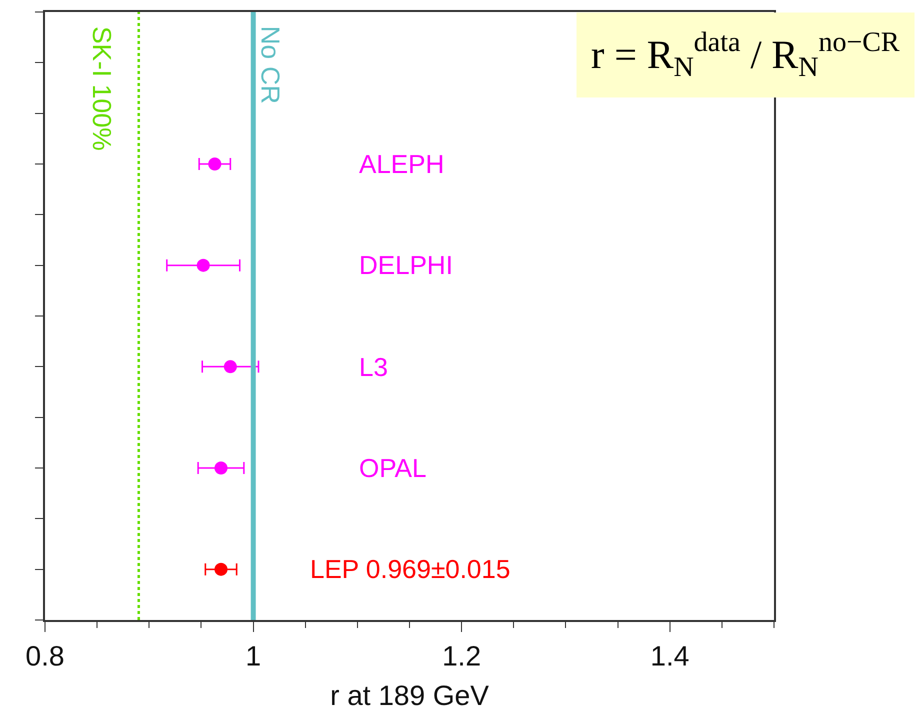 The width and height of the screenshot is (915, 716). What do you see at coordinates (401, 164) in the screenshot?
I see `y-tick-label: ALEPH` at bounding box center [401, 164].